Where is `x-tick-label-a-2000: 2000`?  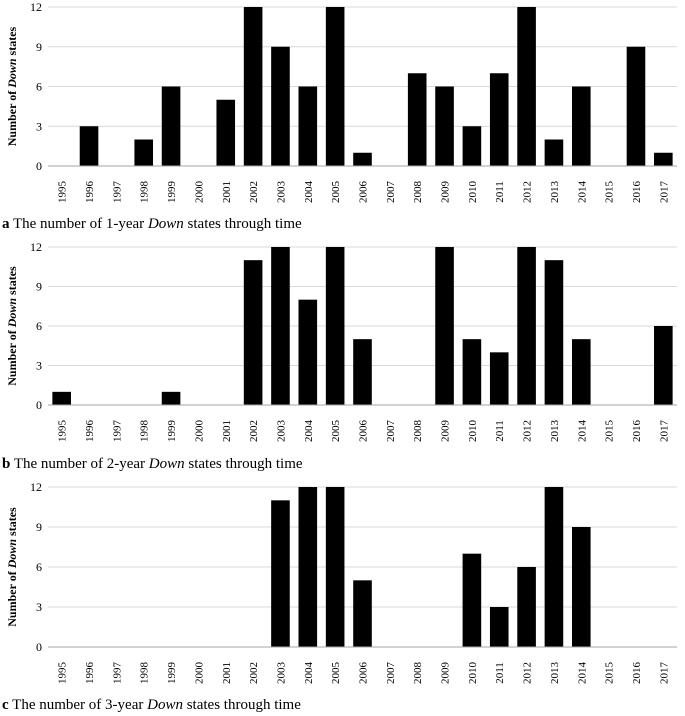 x-tick-label-a-2000: 2000 is located at coordinates (199, 192).